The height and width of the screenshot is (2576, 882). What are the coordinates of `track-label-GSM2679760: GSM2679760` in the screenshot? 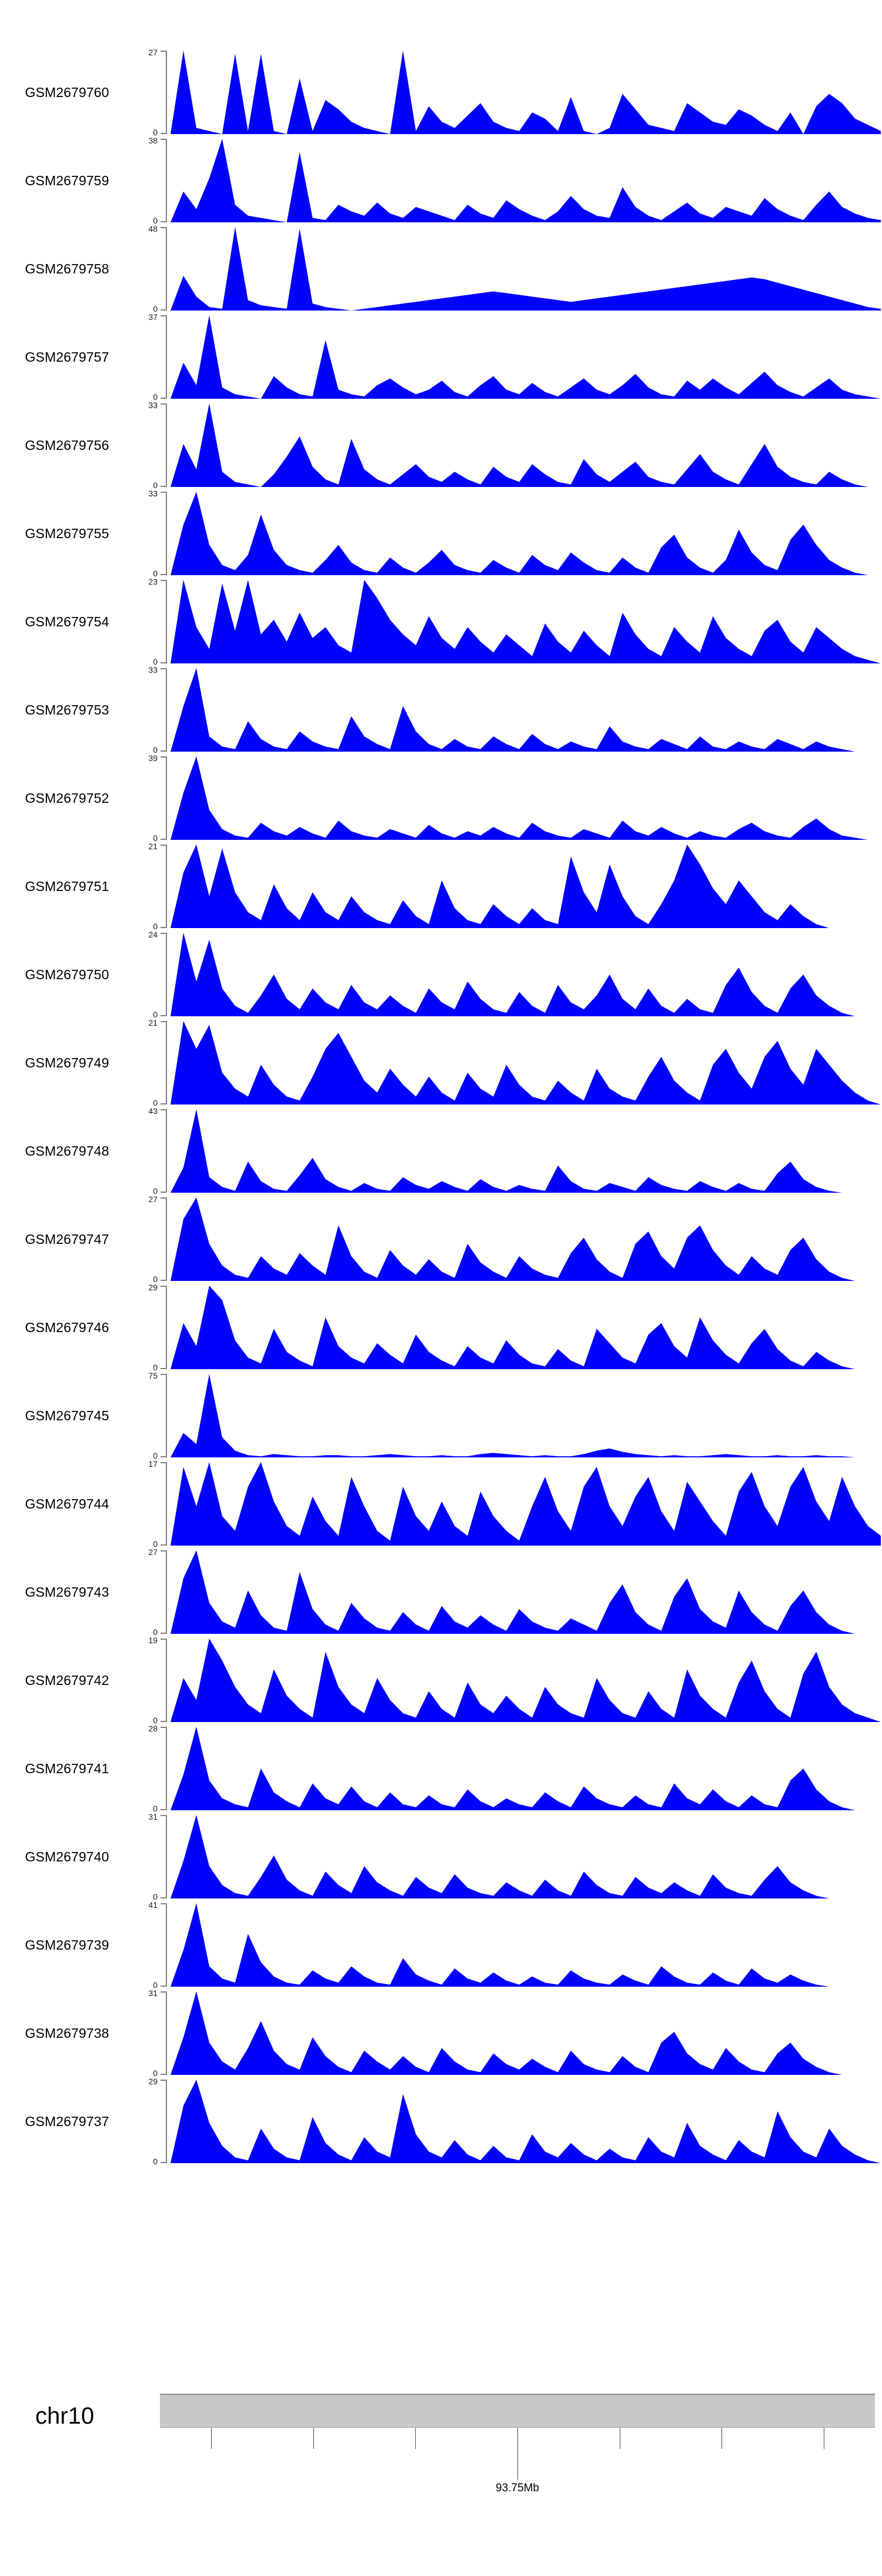 It's located at (67, 92).